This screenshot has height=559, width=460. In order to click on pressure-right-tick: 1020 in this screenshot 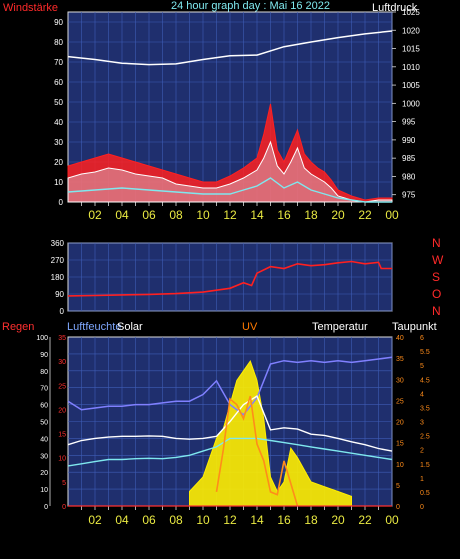, I will do `click(411, 30)`.